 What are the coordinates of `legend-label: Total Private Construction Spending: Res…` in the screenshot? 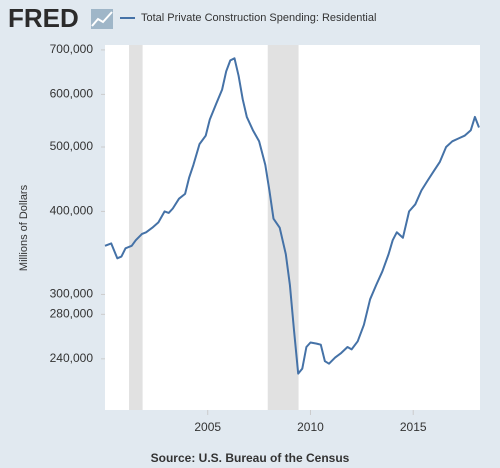 It's located at (258, 18).